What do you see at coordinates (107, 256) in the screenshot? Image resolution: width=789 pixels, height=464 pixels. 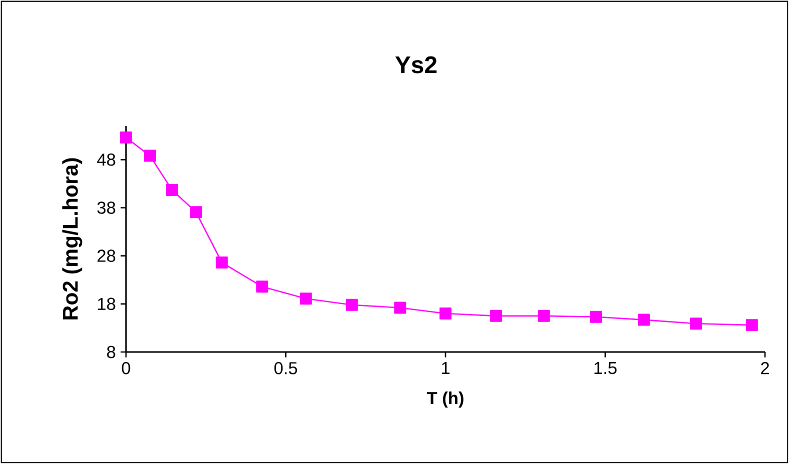 I see `y-tick-label: 28` at bounding box center [107, 256].